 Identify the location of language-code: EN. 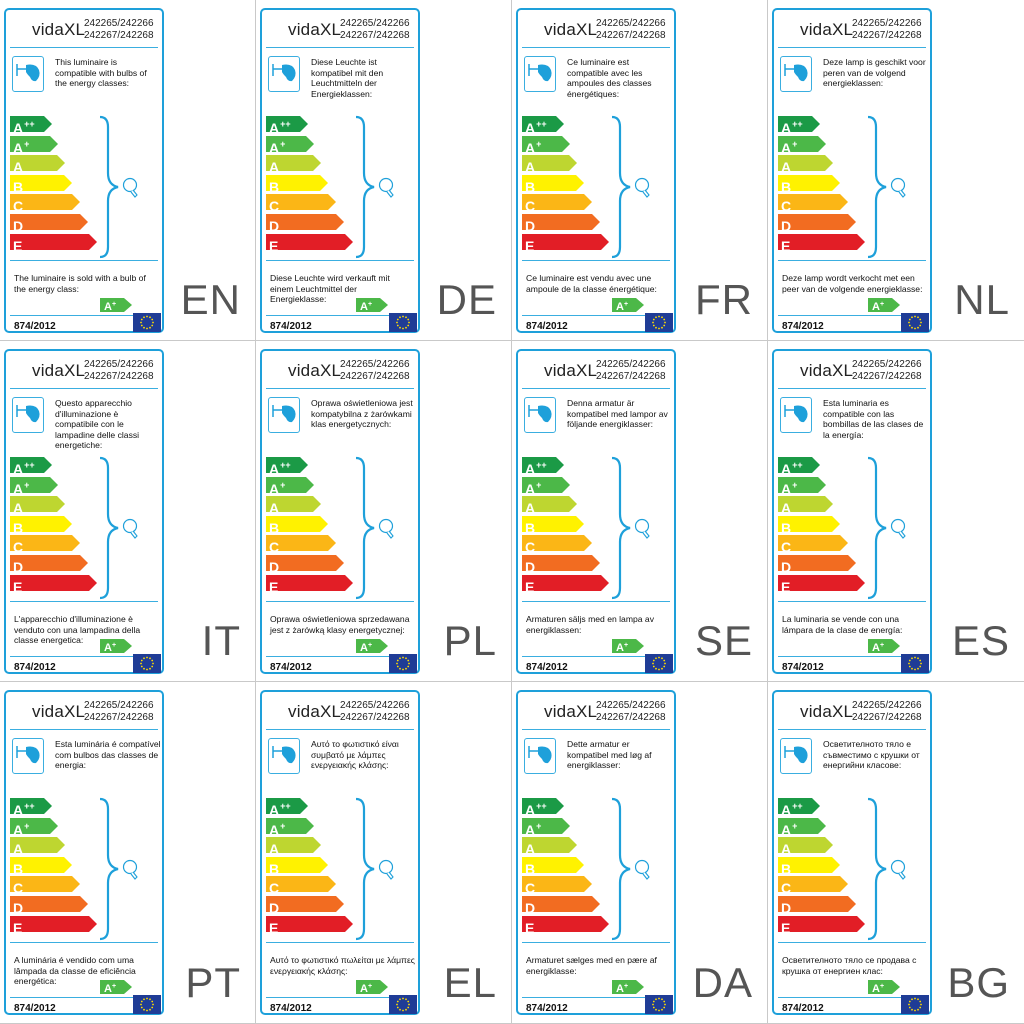
(210, 299).